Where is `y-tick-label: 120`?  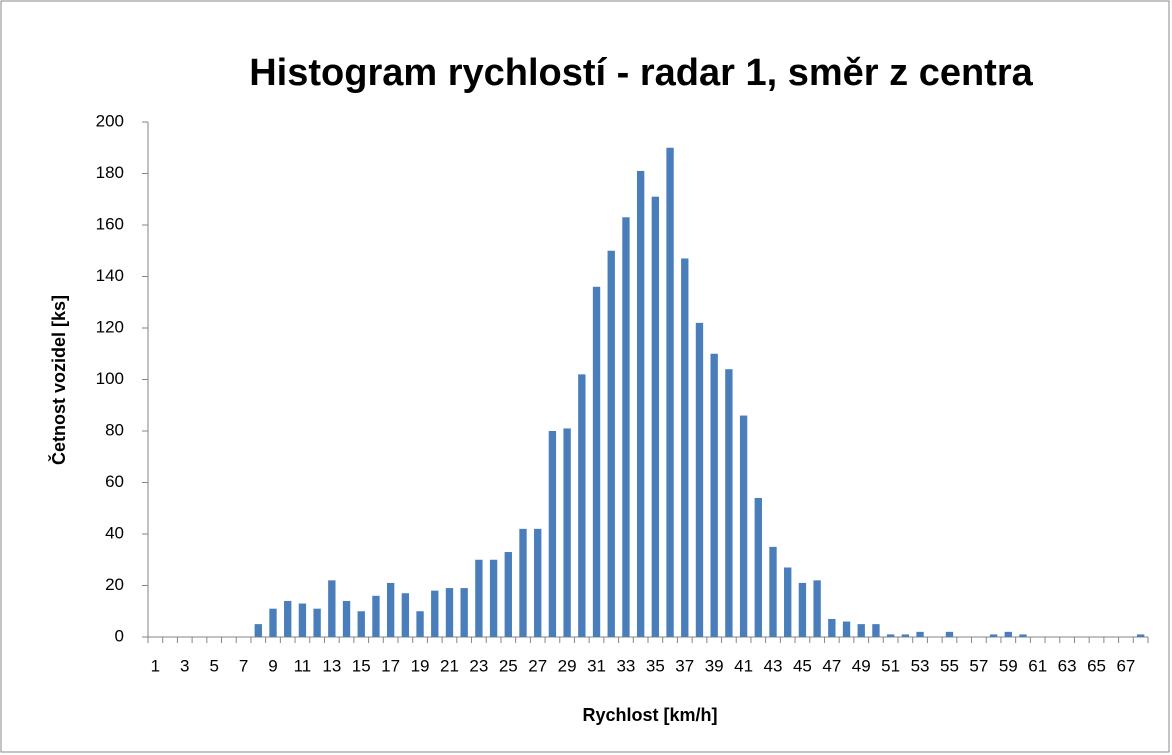
y-tick-label: 120 is located at coordinates (110, 326).